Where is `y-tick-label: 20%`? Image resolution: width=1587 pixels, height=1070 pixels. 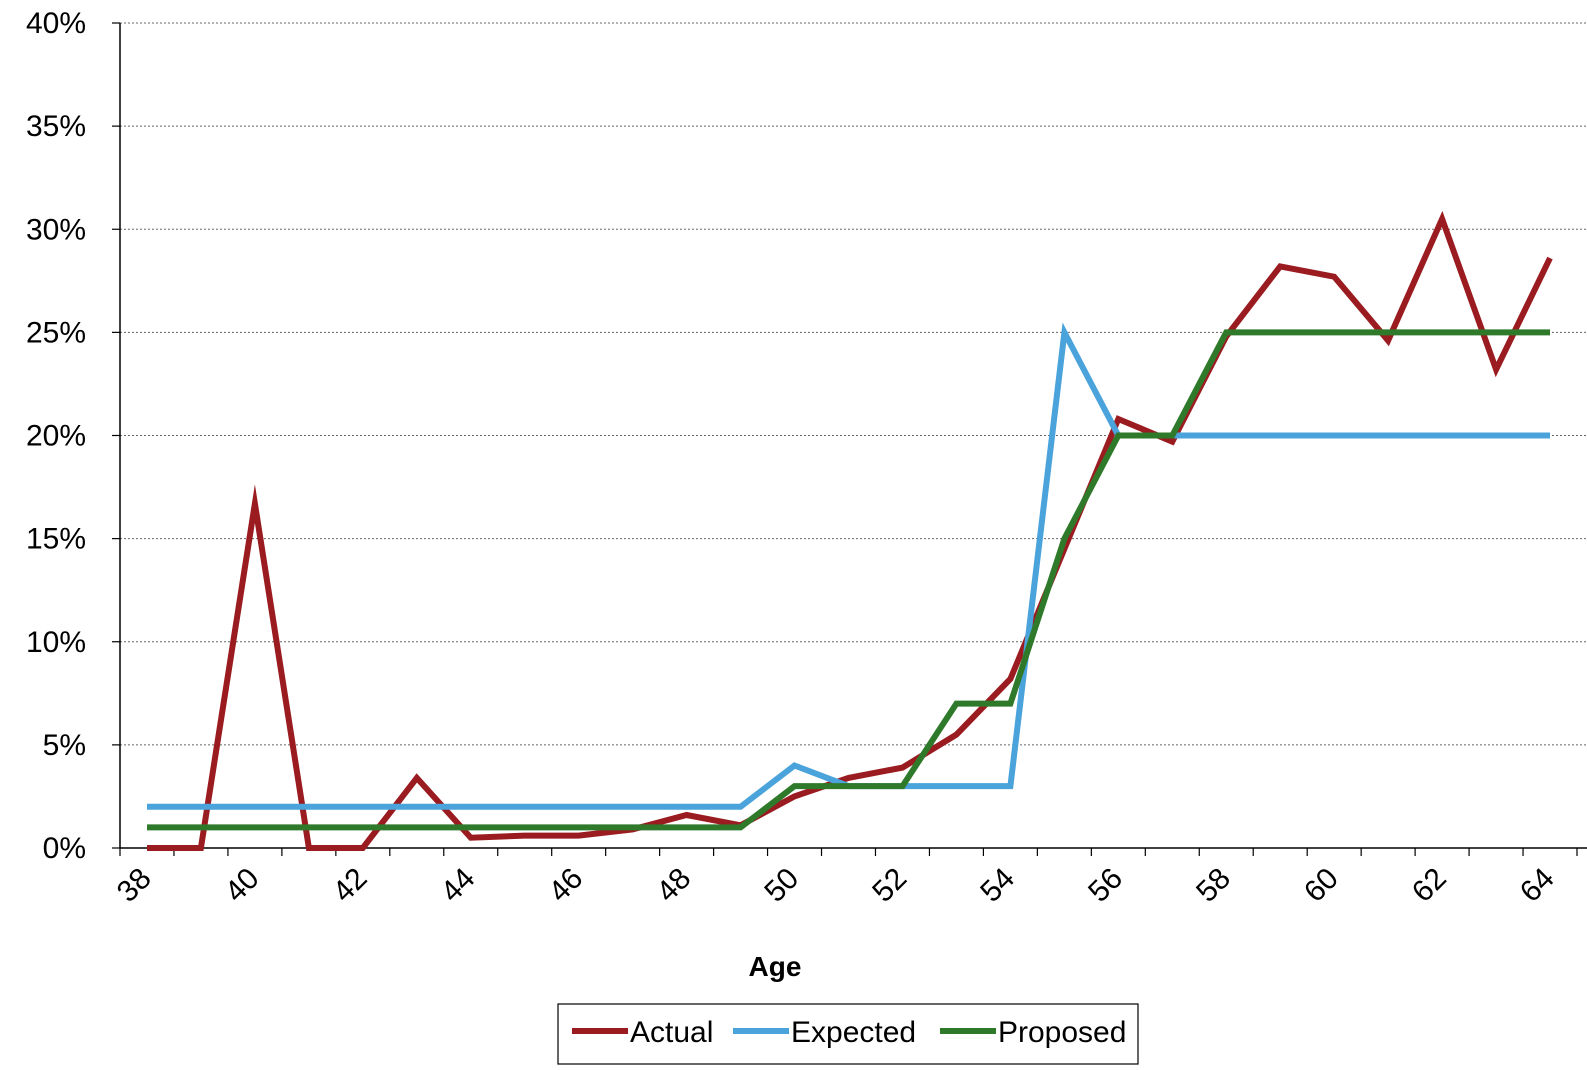
y-tick-label: 20% is located at coordinates (56, 436).